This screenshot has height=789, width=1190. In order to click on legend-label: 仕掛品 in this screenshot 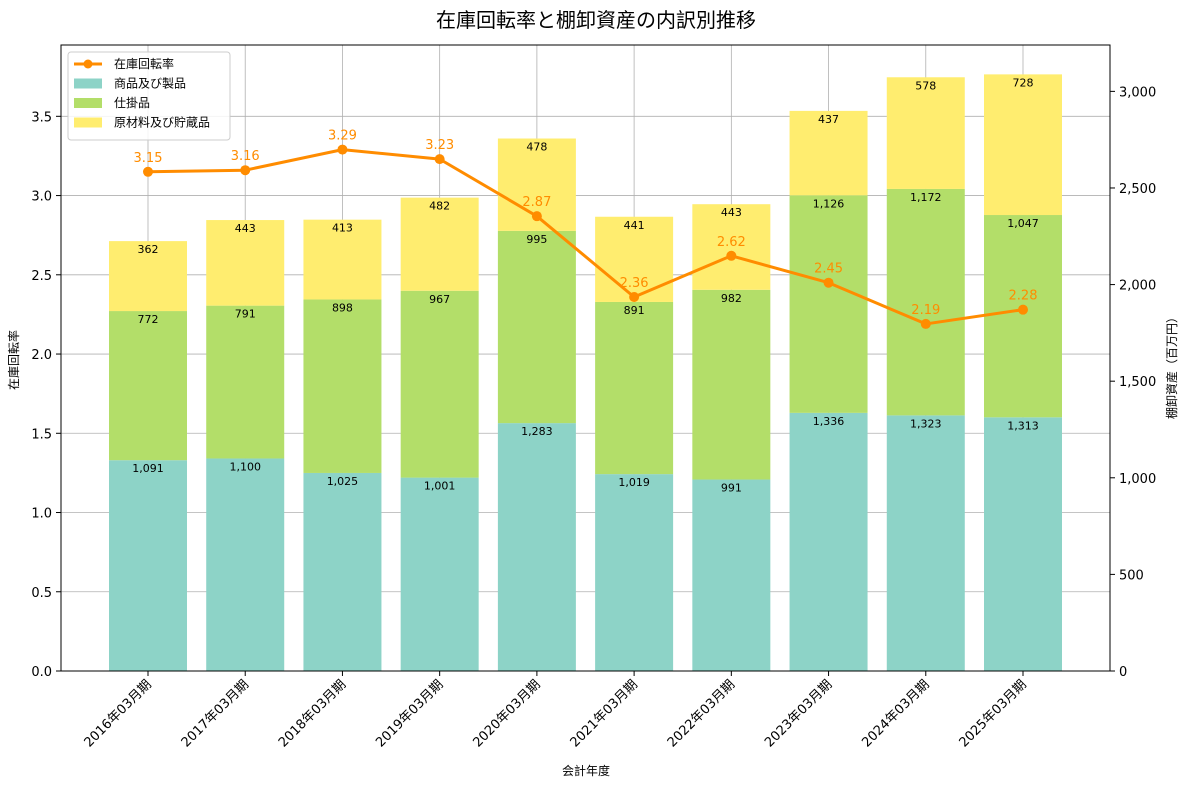, I will do `click(132, 102)`.